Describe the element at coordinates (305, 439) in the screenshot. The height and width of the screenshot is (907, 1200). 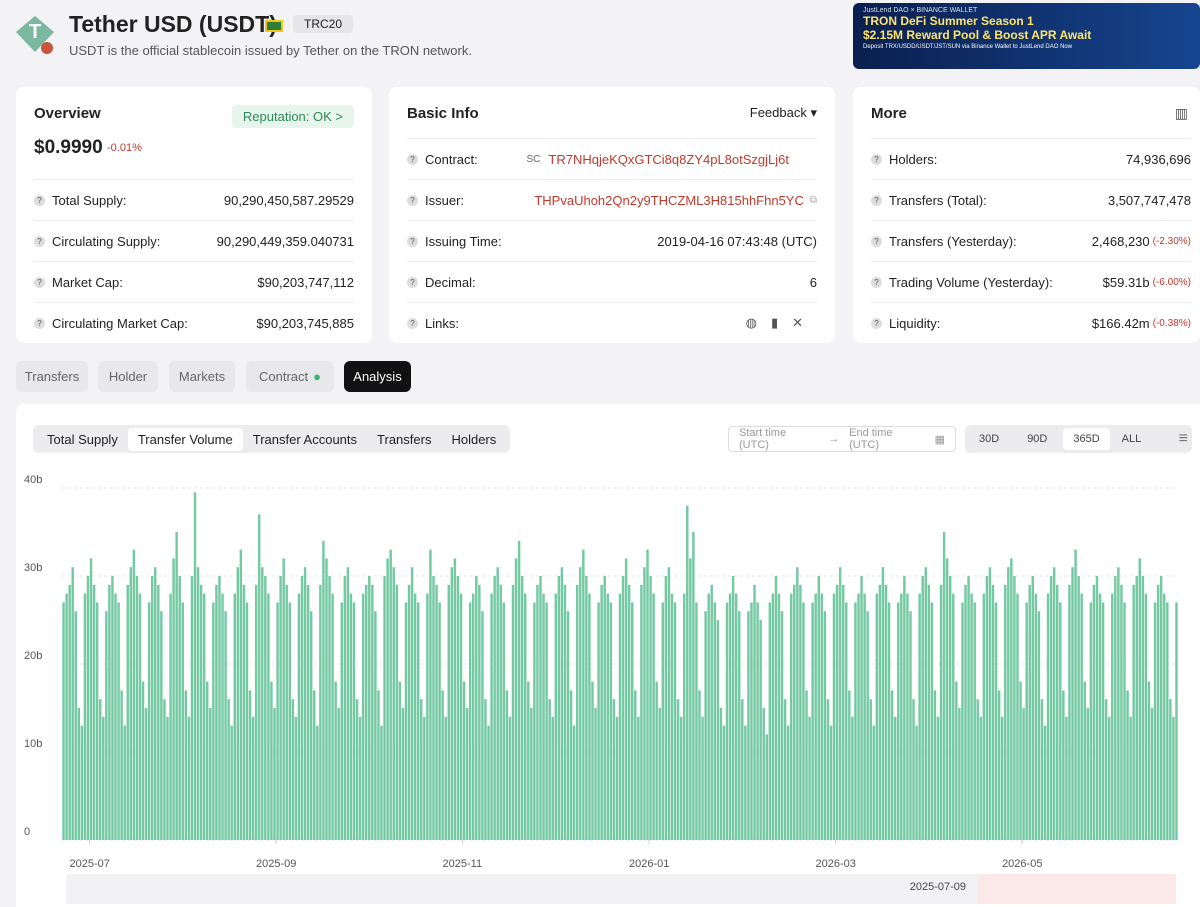
I see `chart-tab: Transfer Accounts` at that location.